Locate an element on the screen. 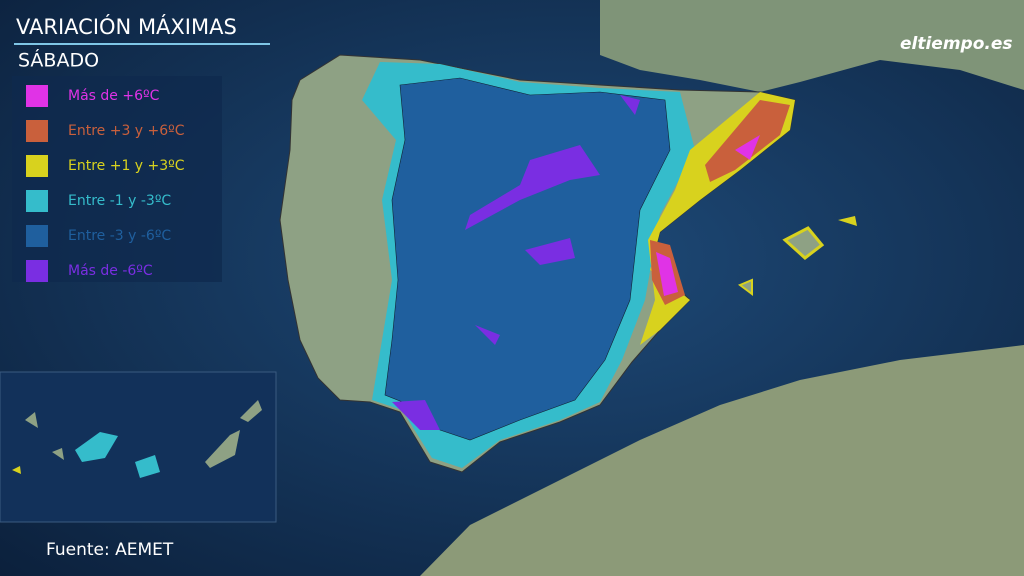 This screenshot has width=1024, height=576. legend-label: Entre +3 y +6ºC is located at coordinates (126, 131).